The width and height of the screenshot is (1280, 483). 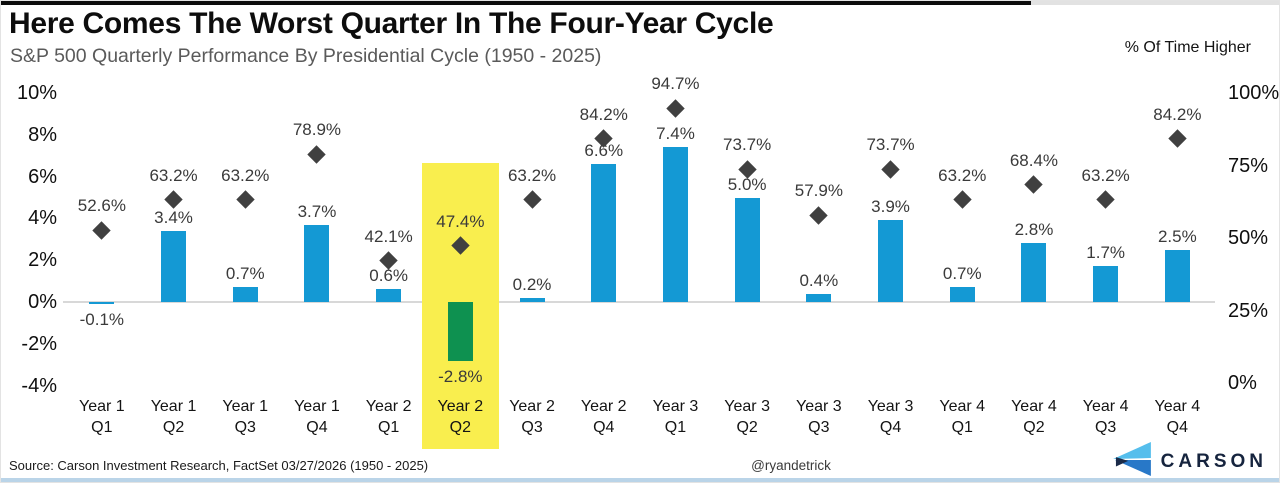 What do you see at coordinates (460, 417) in the screenshot?
I see `category-label: Year 2 Q2` at bounding box center [460, 417].